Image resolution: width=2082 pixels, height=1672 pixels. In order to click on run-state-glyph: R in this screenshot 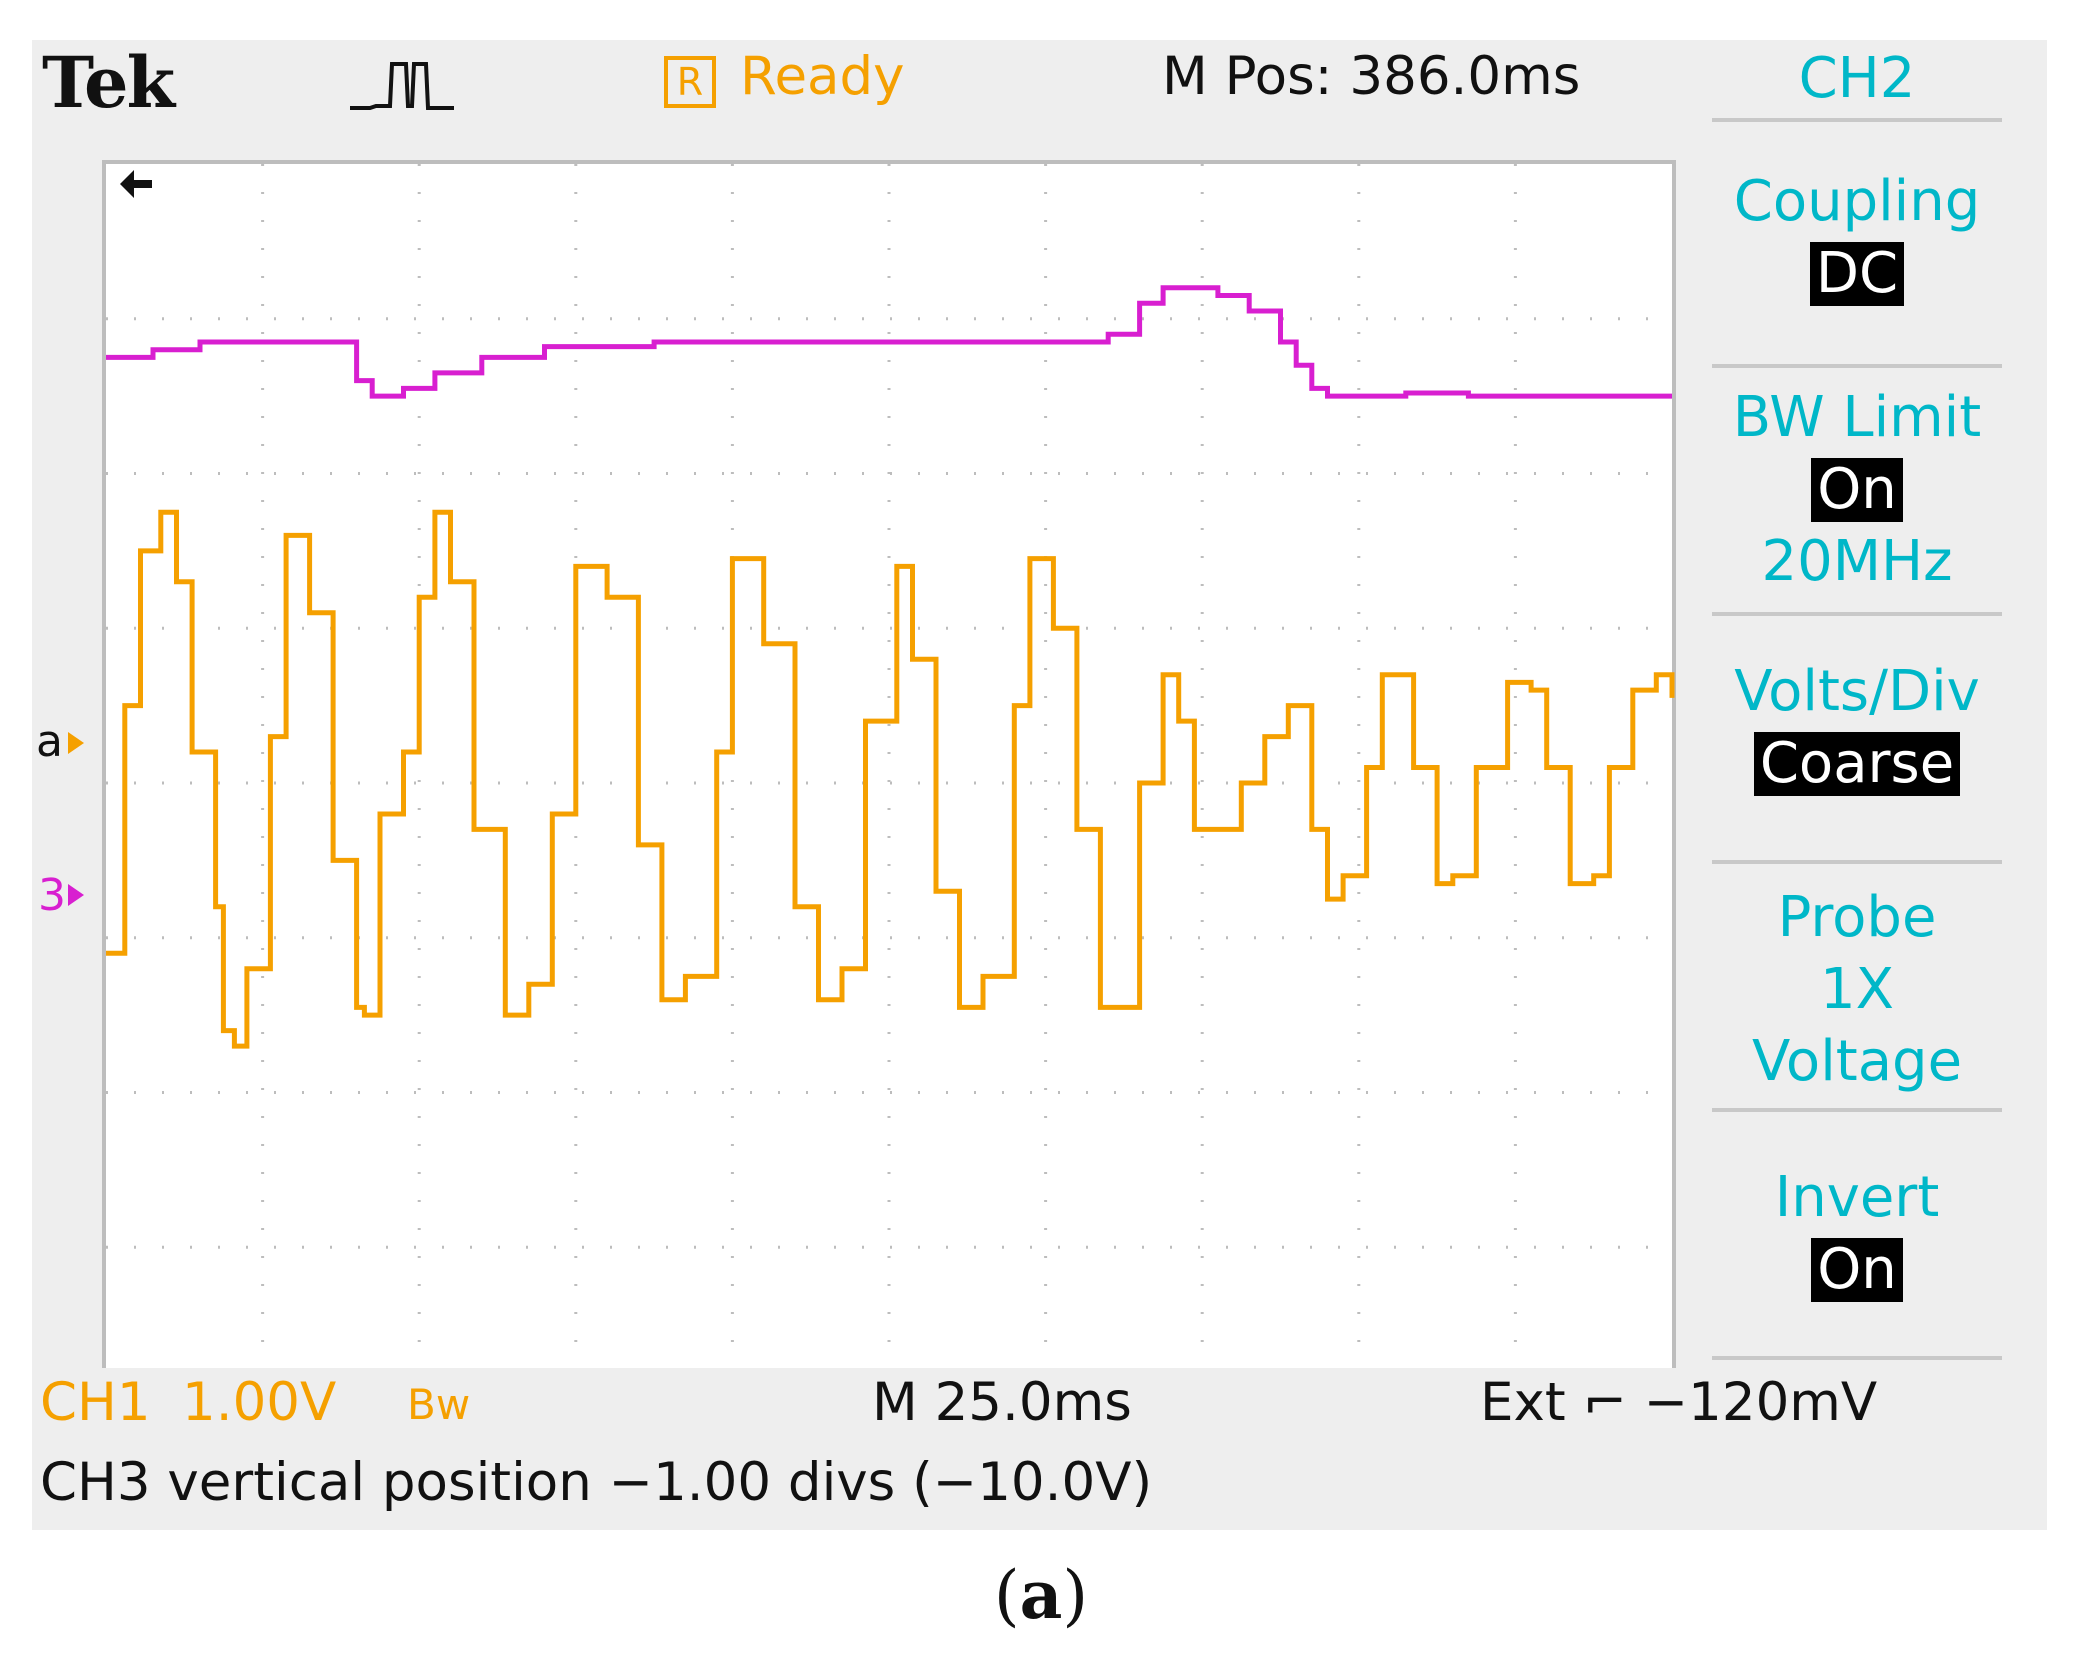, I will do `click(690, 82)`.